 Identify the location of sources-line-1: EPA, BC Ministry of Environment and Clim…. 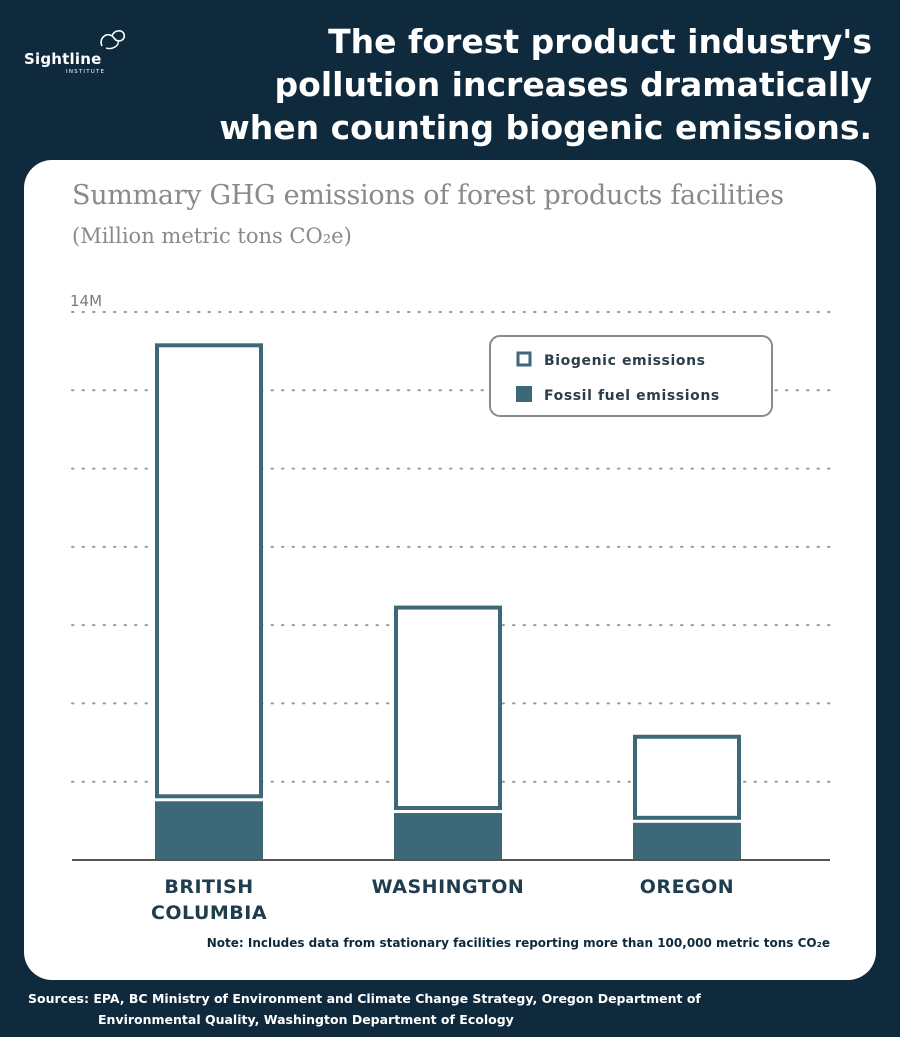
(397, 998).